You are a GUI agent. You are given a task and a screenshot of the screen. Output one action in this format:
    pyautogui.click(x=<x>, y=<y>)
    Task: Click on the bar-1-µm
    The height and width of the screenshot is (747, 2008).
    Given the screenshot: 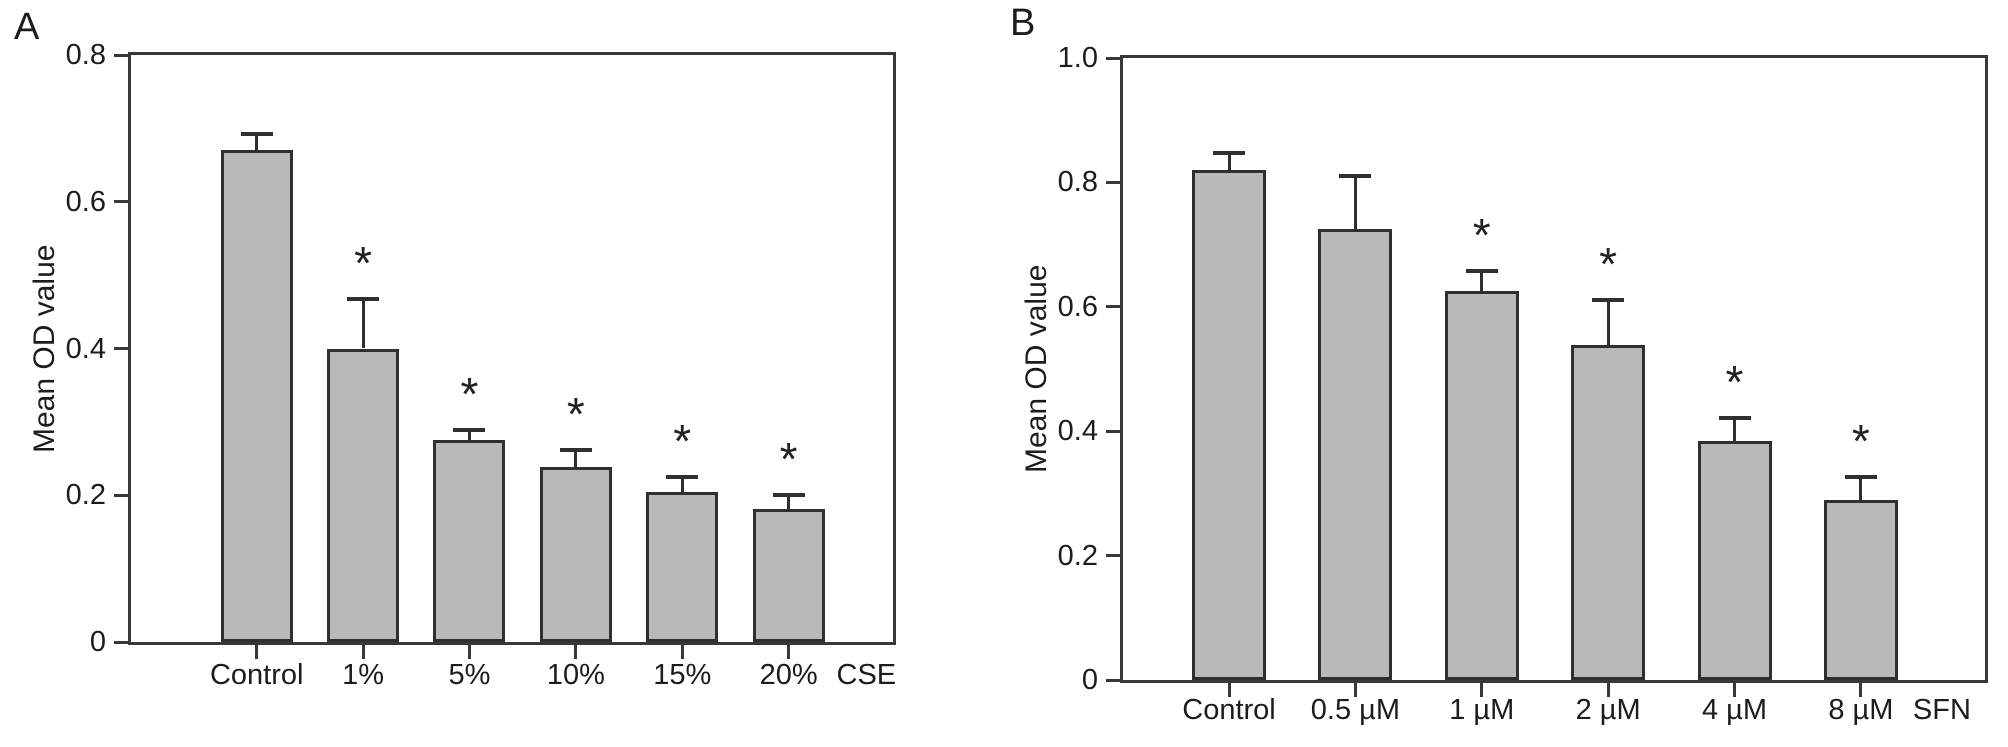 What is the action you would take?
    pyautogui.click(x=1481, y=485)
    